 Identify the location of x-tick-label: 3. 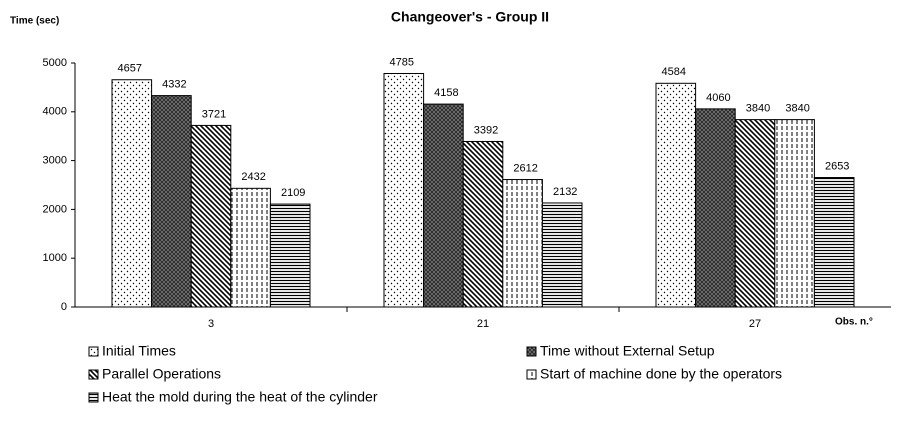
(211, 324).